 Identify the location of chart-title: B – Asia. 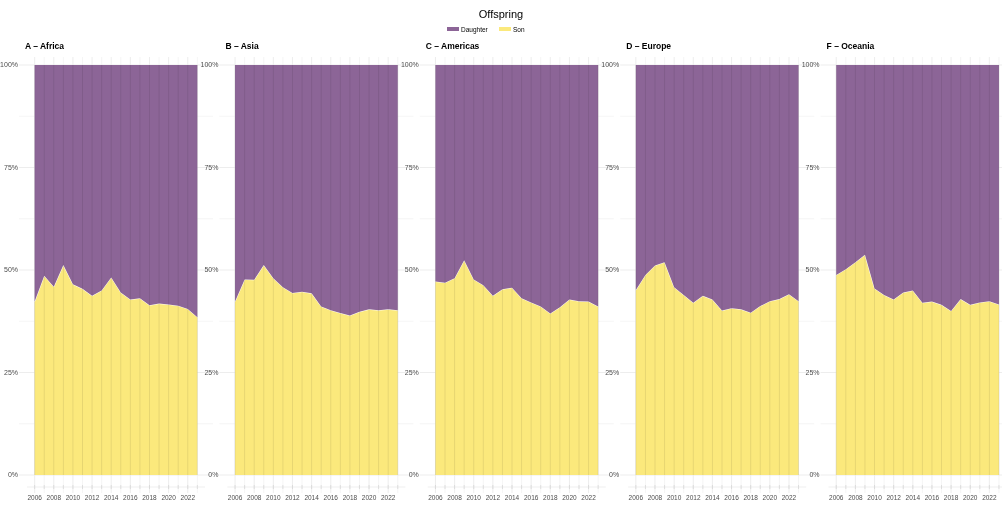
(242, 46).